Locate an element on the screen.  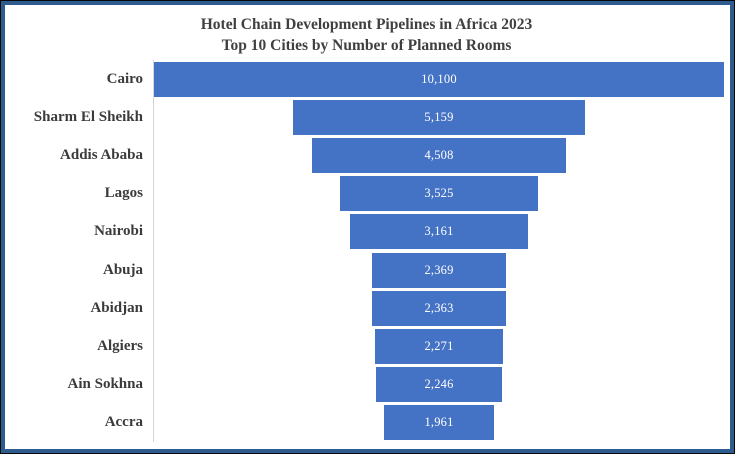
category-label: Lagos is located at coordinates (123, 193).